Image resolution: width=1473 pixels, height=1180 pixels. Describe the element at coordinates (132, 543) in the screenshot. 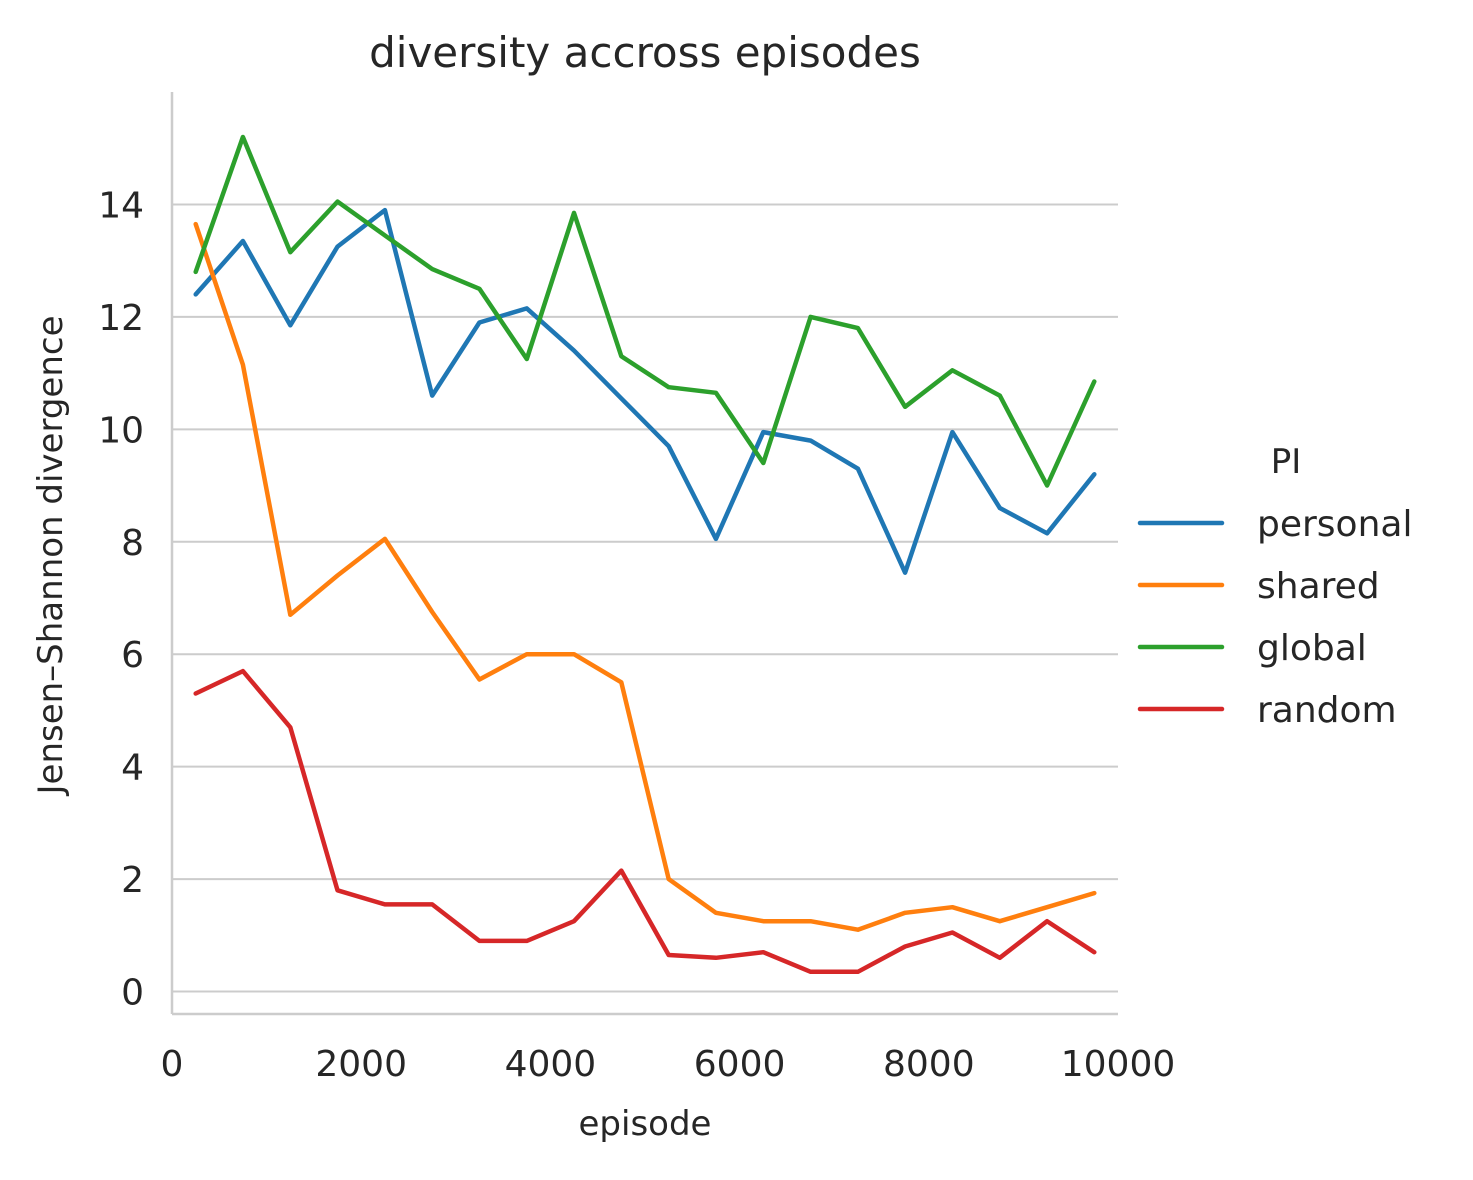

I see `y-tick-label: 8` at that location.